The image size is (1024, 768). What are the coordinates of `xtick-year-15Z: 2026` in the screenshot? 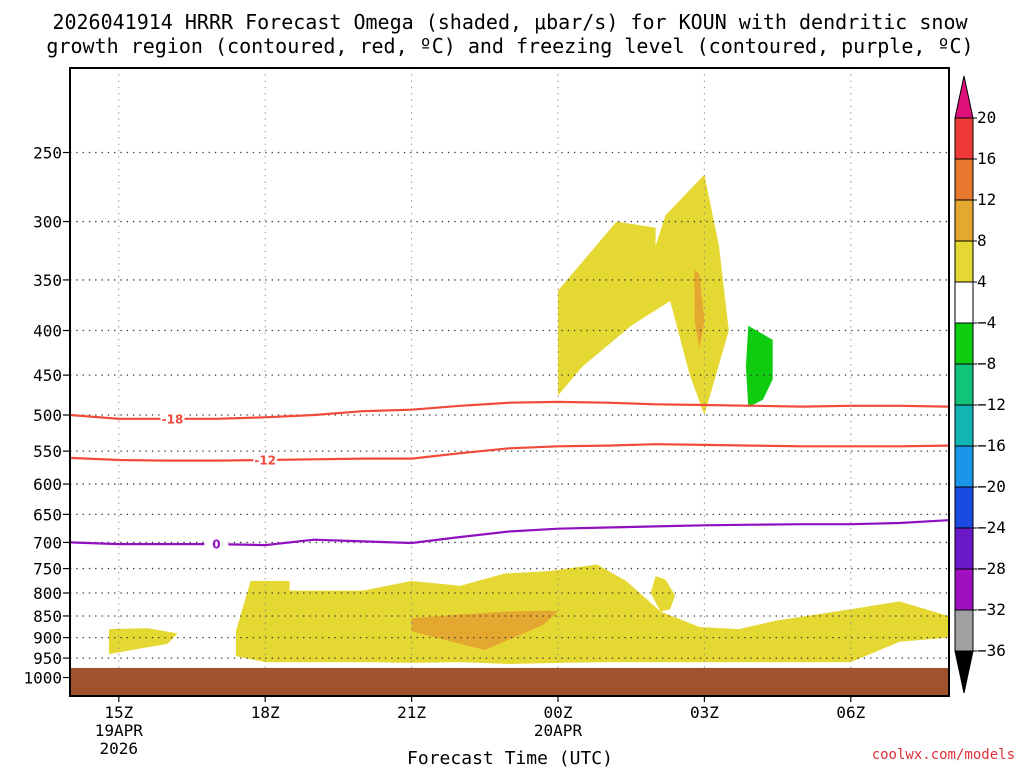 It's located at (119, 748).